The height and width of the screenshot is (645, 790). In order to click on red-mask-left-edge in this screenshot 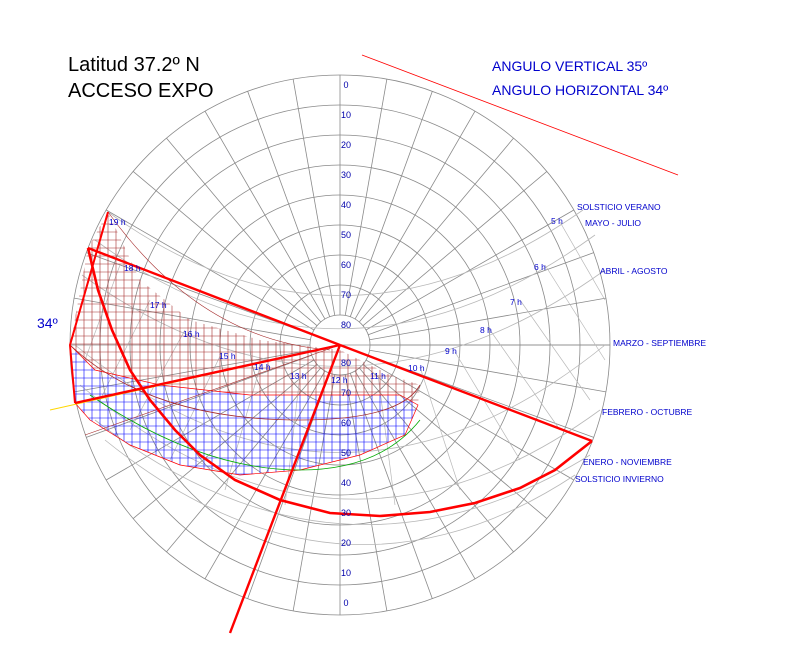, I will do `click(88, 307)`.